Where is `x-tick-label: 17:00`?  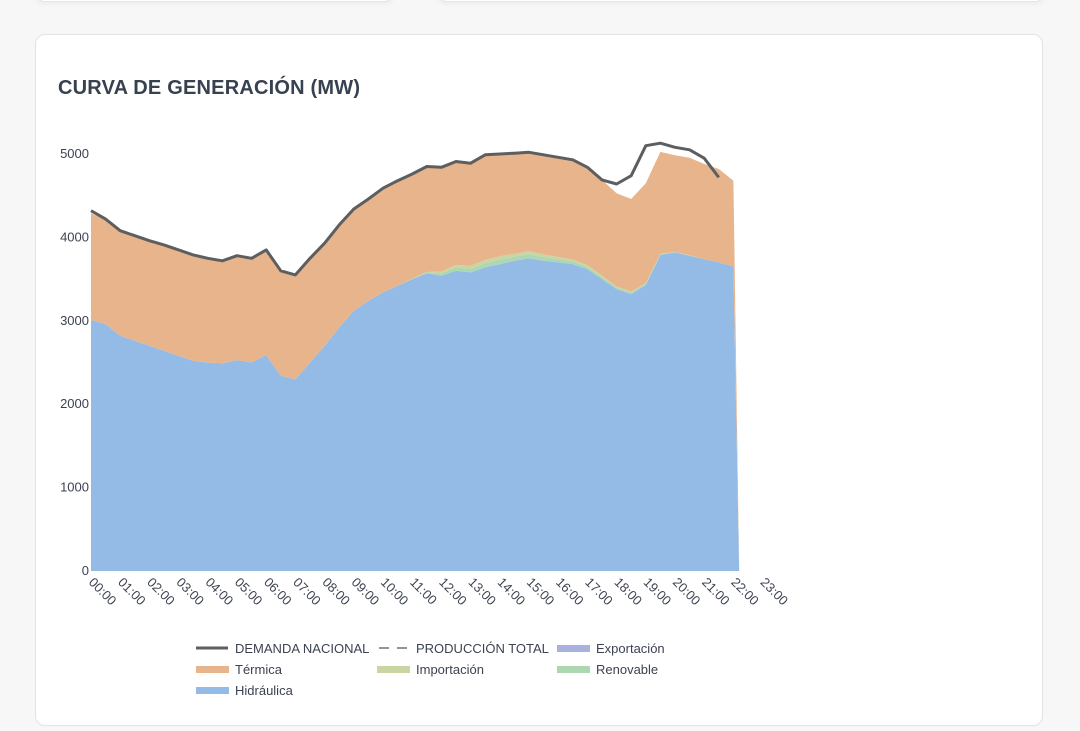
x-tick-label: 17:00 is located at coordinates (599, 592).